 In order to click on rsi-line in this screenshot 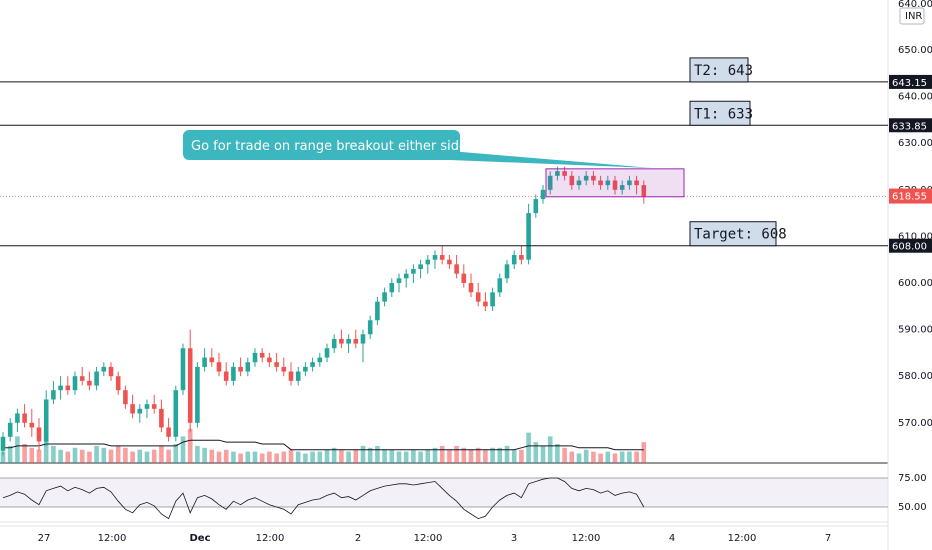, I will do `click(323, 498)`.